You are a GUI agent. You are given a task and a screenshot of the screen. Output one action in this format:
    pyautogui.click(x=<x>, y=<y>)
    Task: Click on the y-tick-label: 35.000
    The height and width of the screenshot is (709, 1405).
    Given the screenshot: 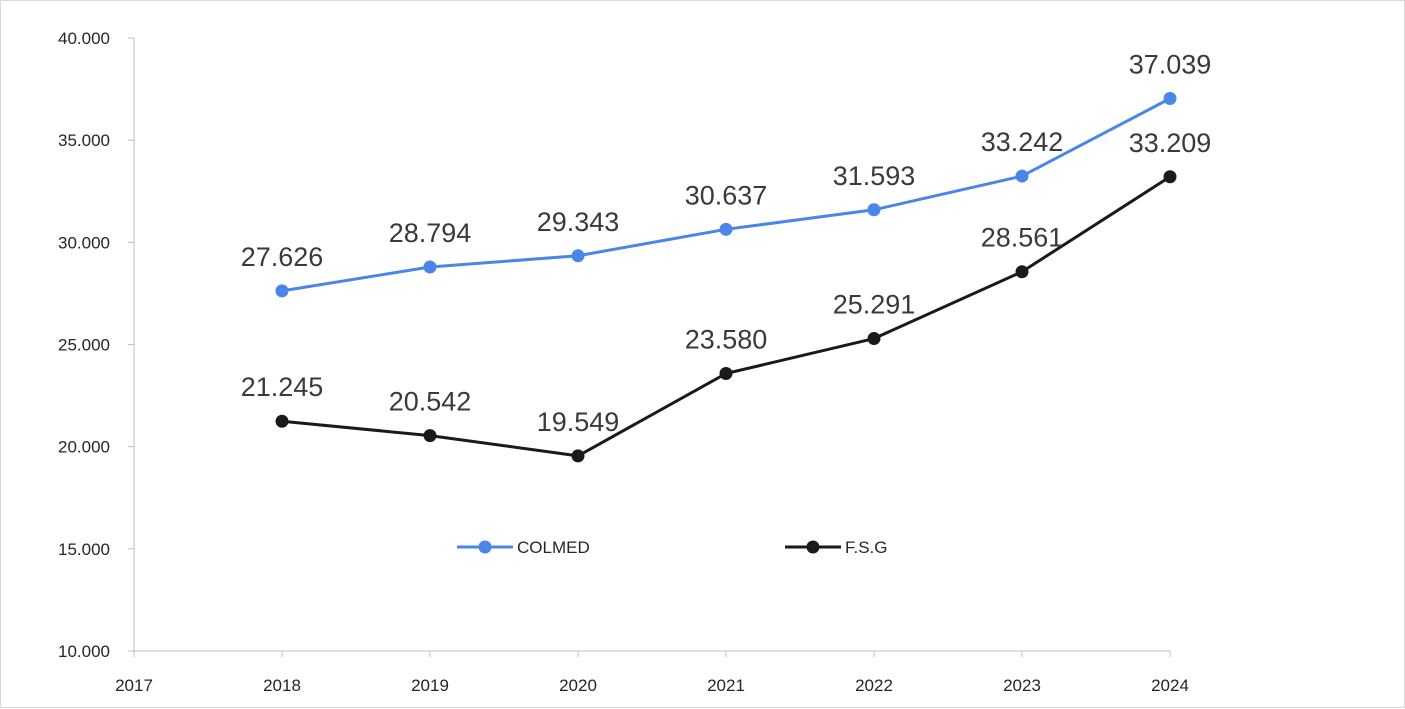 What is the action you would take?
    pyautogui.click(x=84, y=140)
    